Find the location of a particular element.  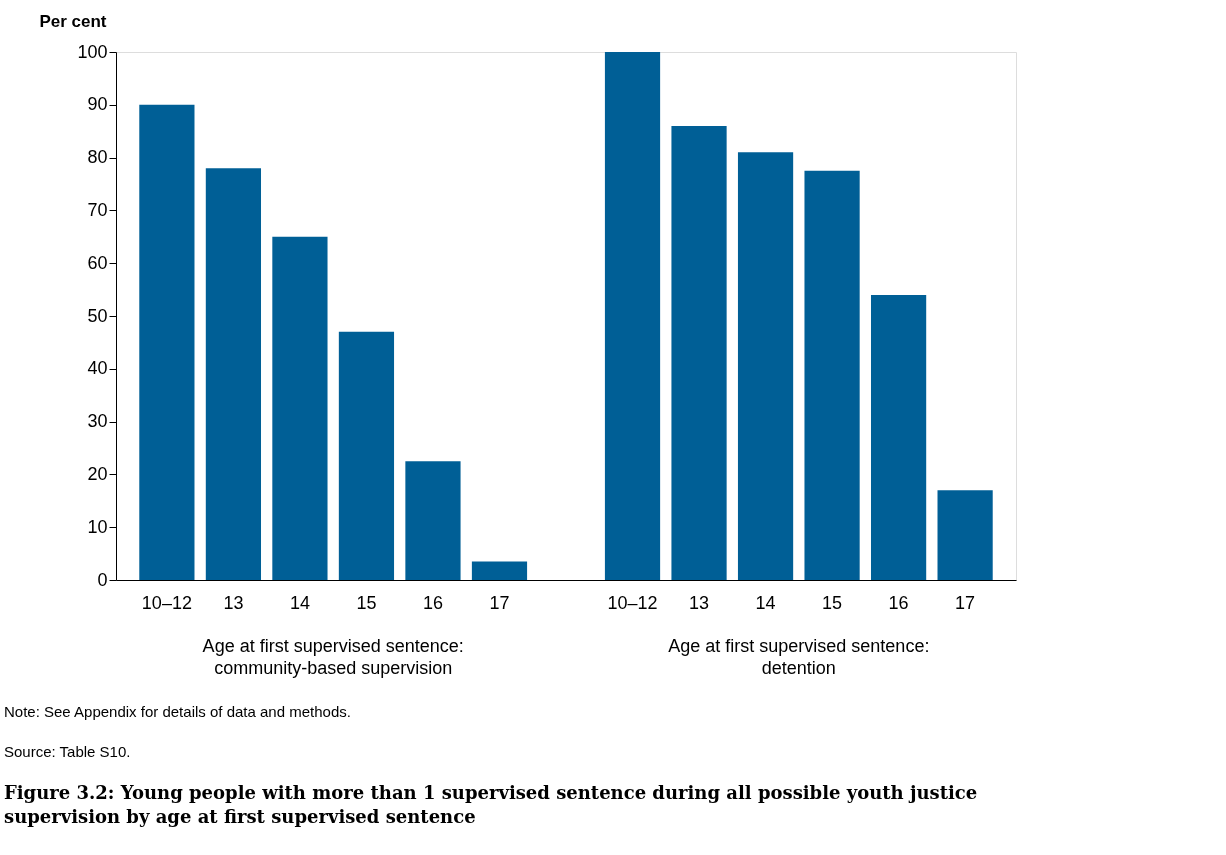

y-tick-label: 100 is located at coordinates (92, 51).